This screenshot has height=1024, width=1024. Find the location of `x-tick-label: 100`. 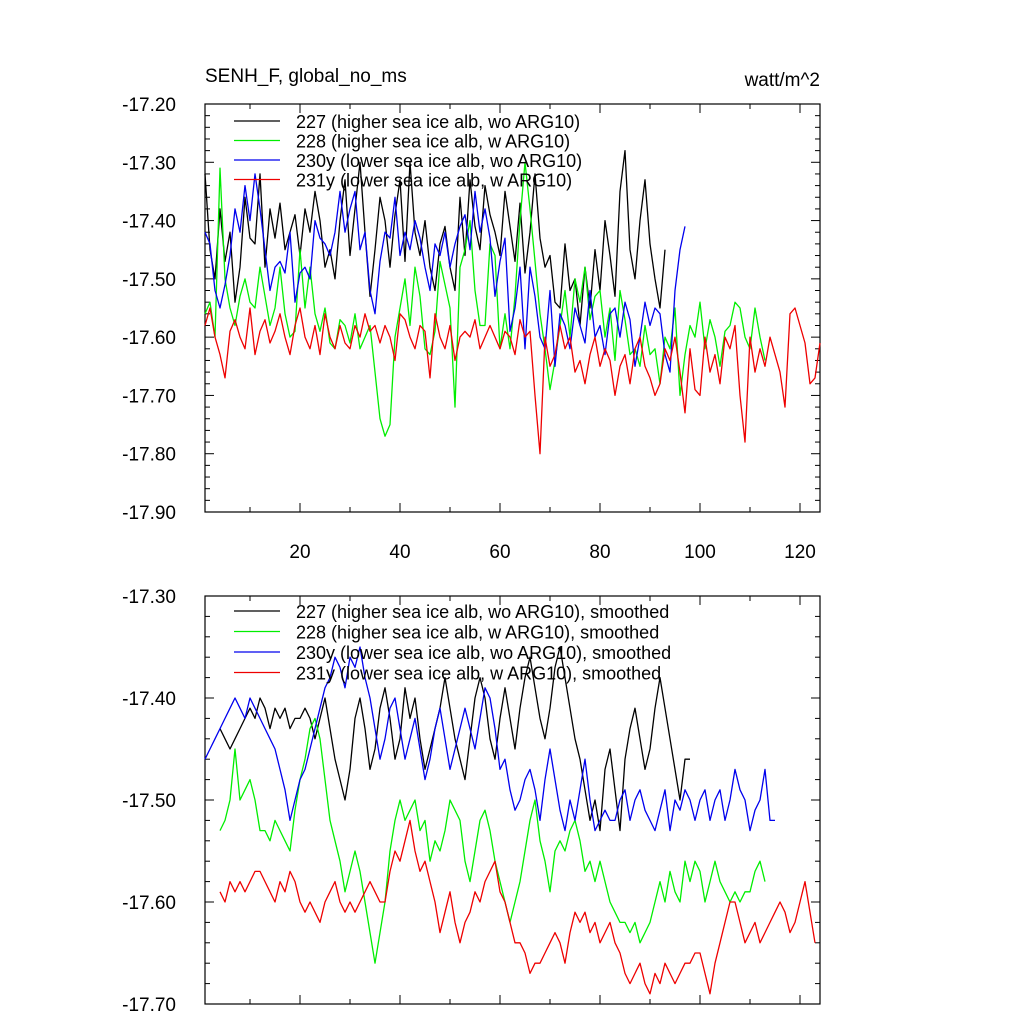

x-tick-label: 100 is located at coordinates (700, 552).